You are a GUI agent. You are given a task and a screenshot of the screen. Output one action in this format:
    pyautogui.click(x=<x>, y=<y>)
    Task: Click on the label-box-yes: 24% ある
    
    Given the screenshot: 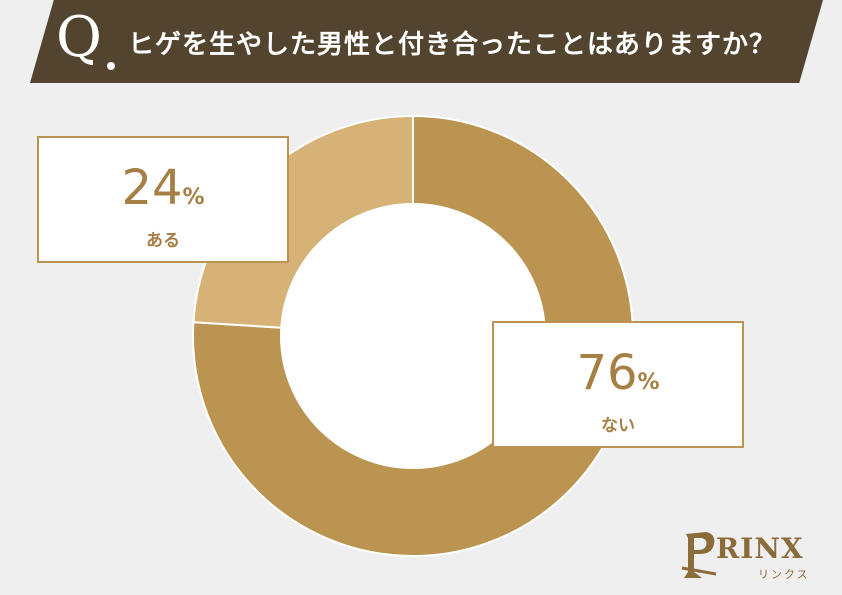 What is the action you would take?
    pyautogui.click(x=163, y=199)
    